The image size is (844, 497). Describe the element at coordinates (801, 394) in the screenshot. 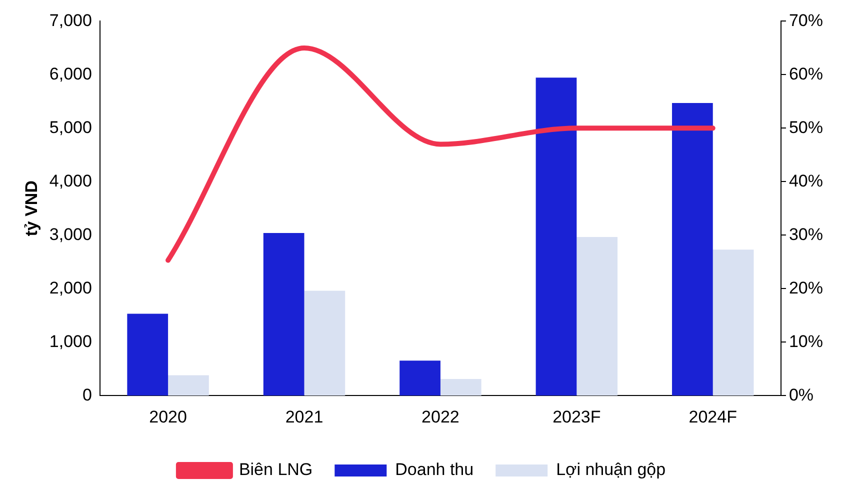

I see `y2-tick-label: 0%` at that location.